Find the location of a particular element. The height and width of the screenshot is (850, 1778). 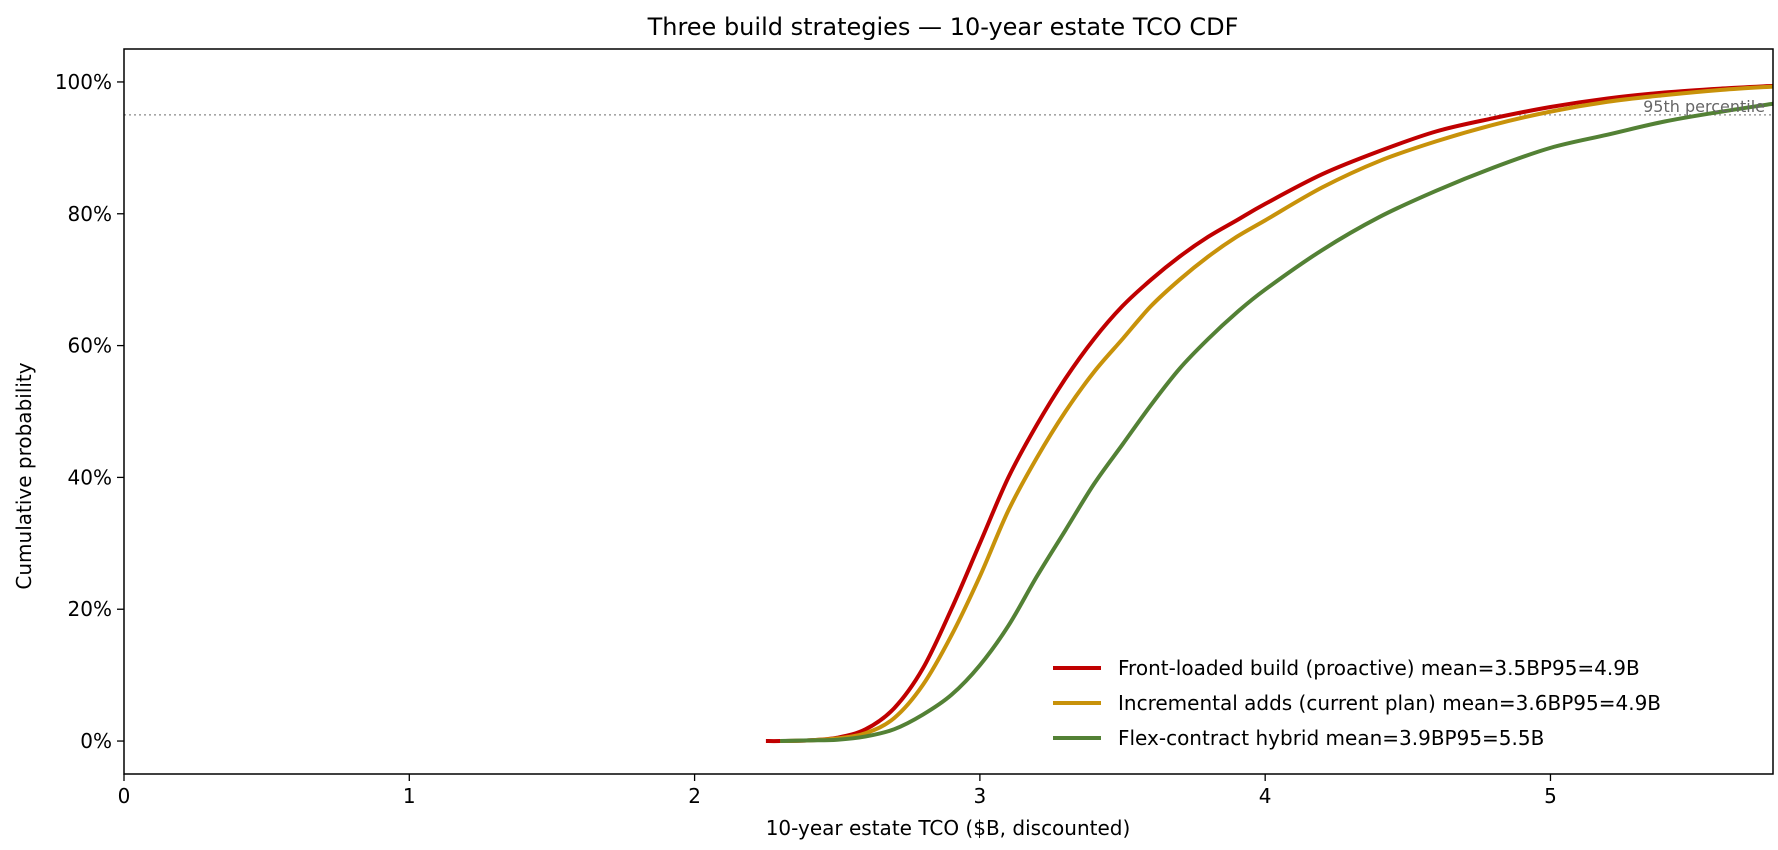

x-tick-label: 4 is located at coordinates (1265, 796).